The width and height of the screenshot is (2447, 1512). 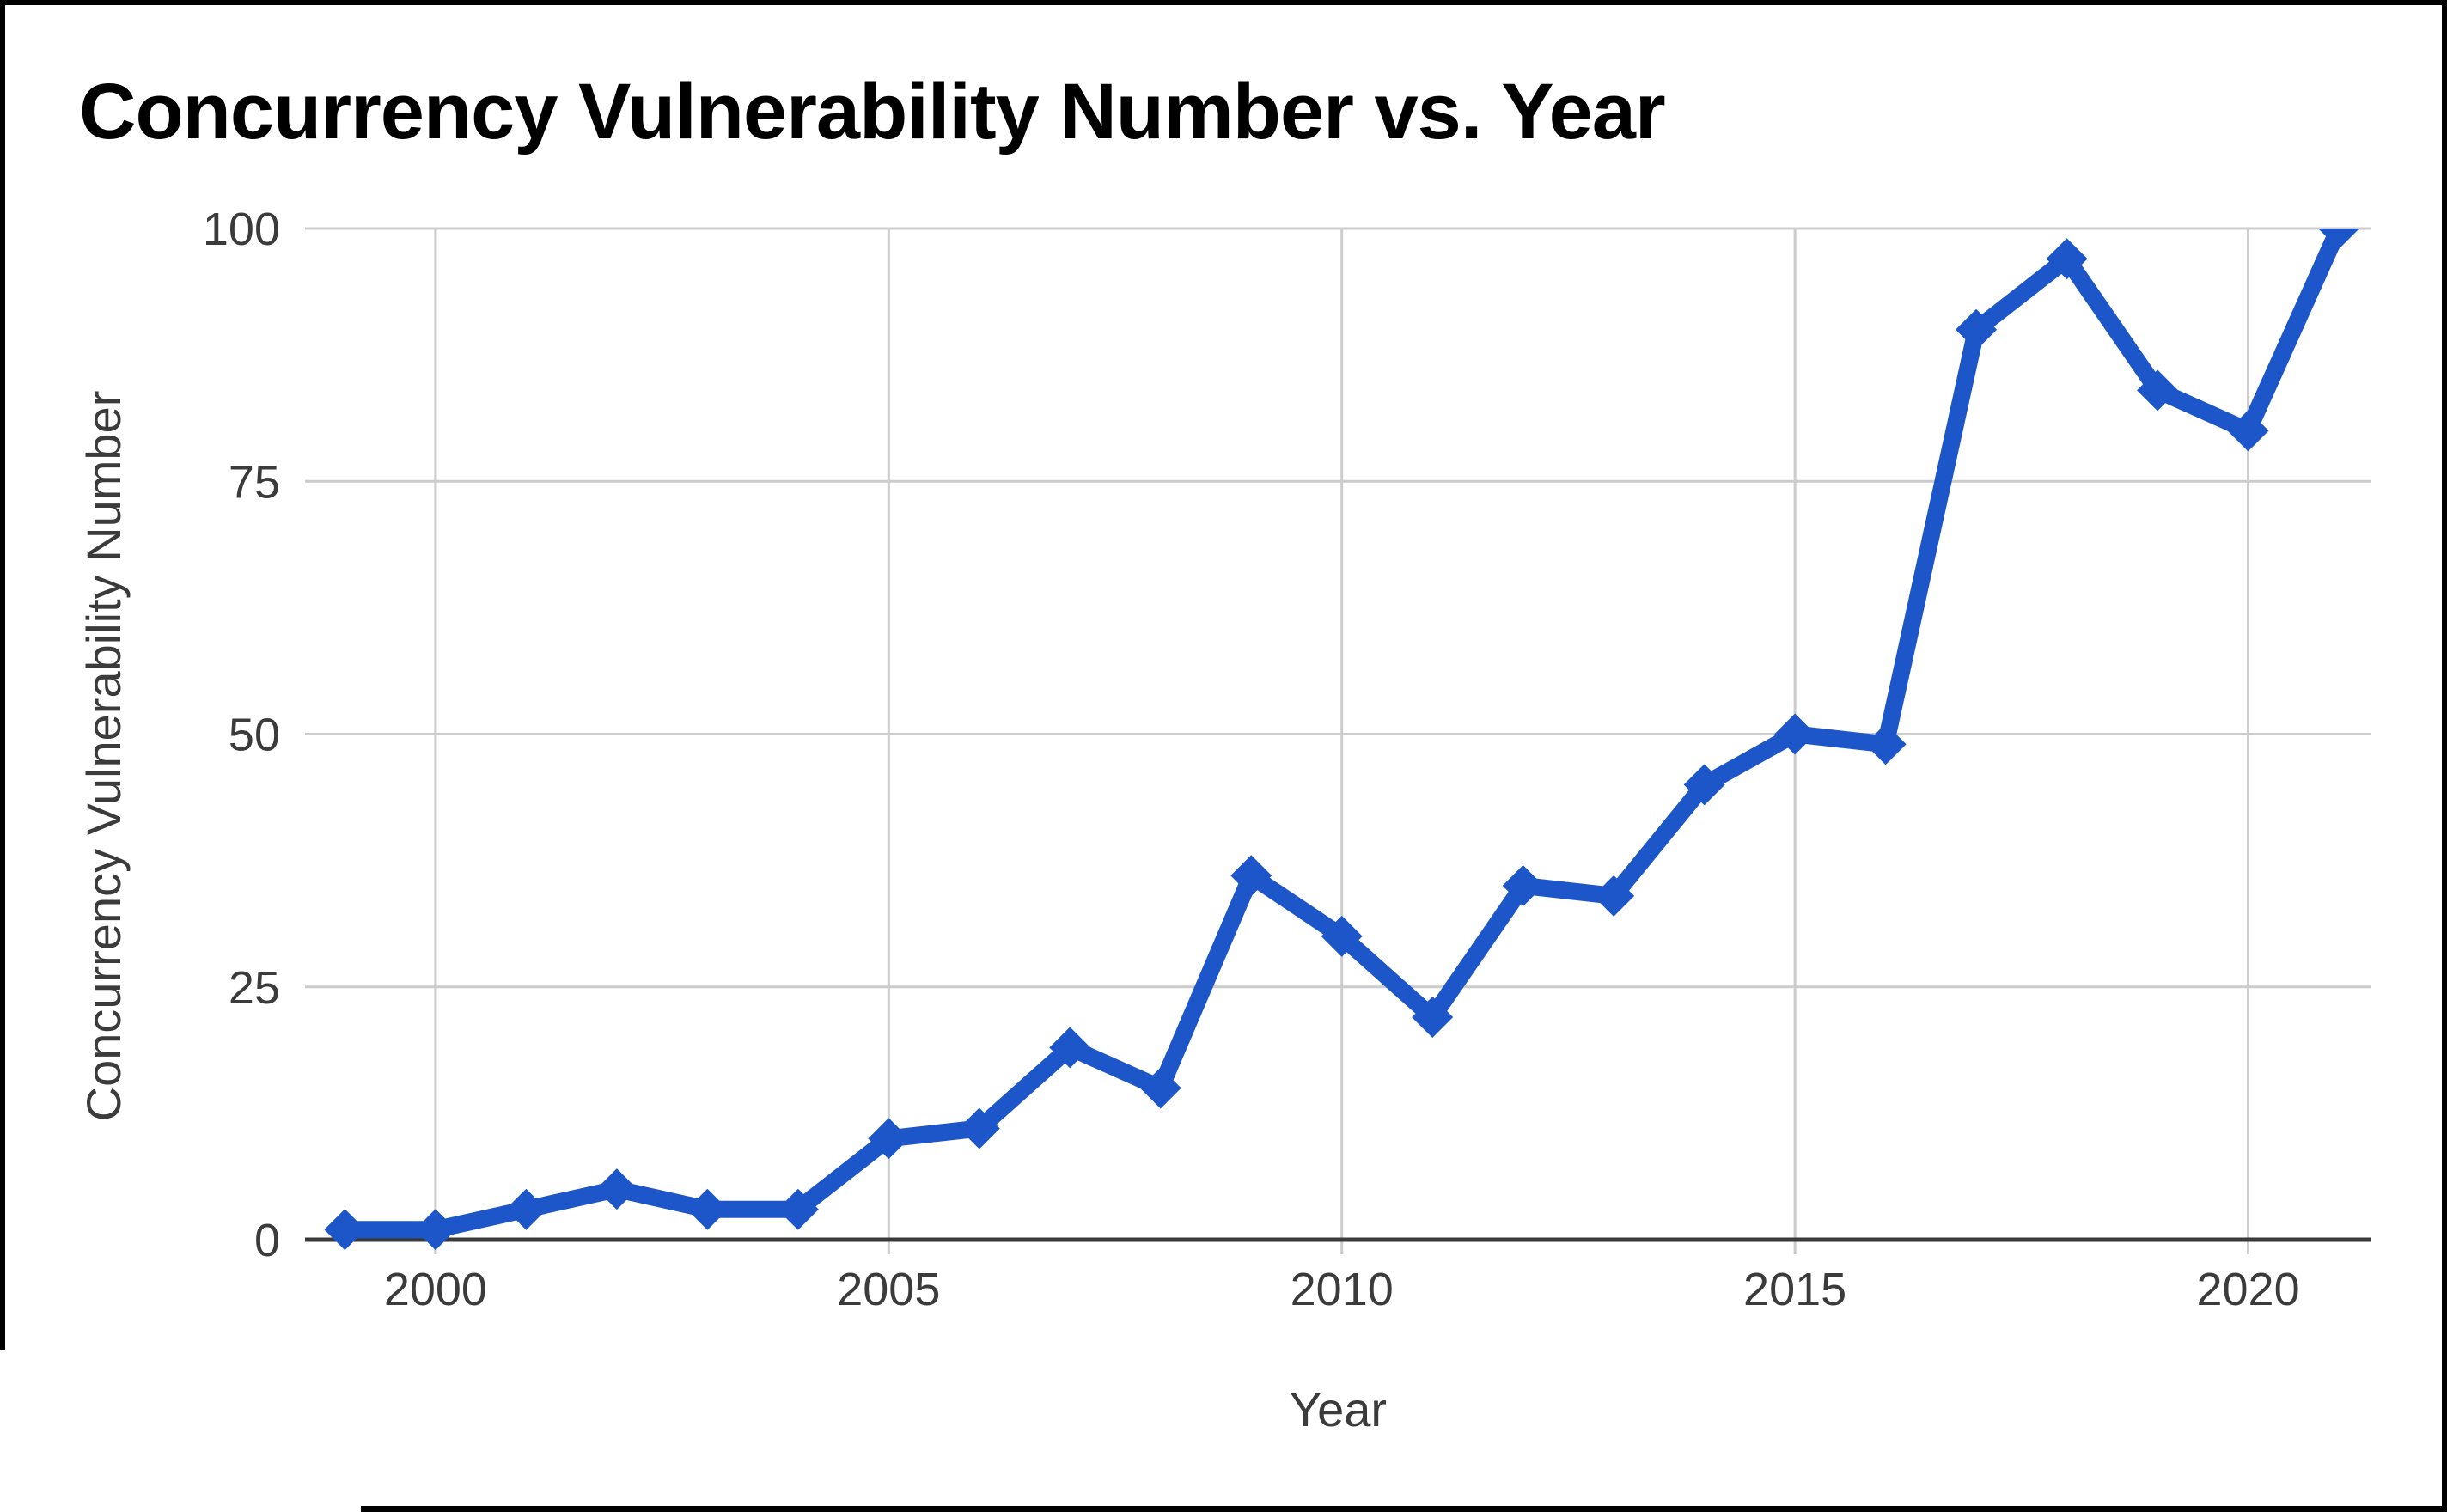 I want to click on y-tick-label: 100, so click(x=241, y=229).